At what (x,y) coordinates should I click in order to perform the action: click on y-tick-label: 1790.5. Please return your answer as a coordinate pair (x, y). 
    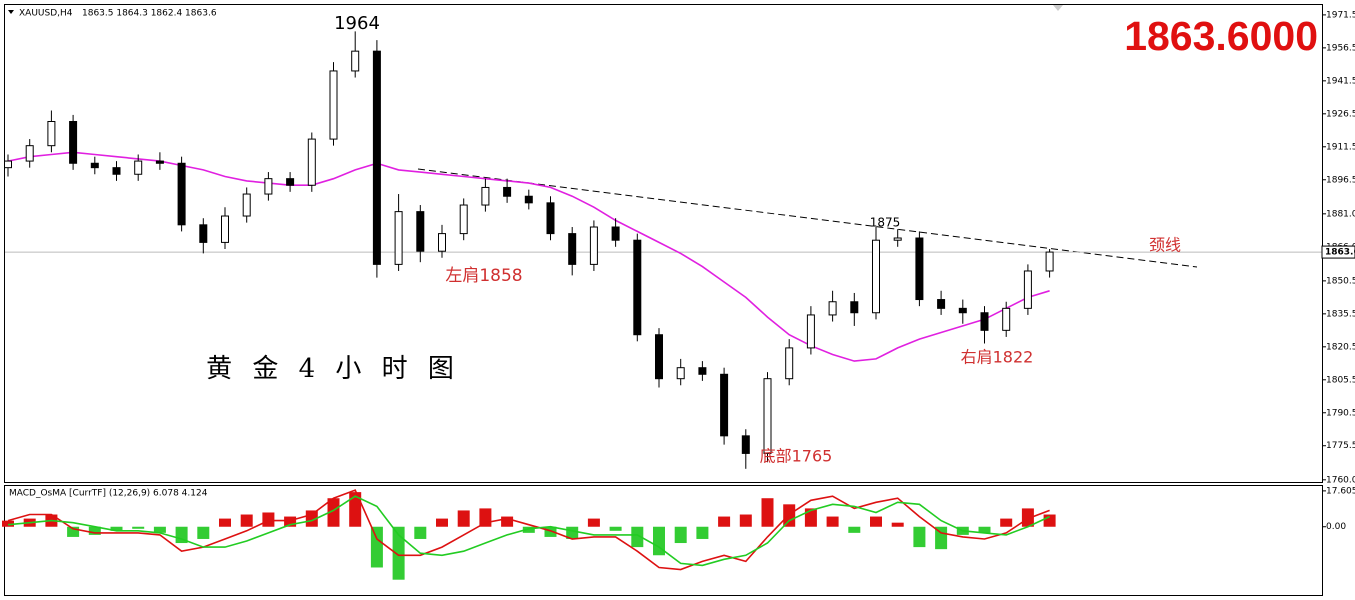
    Looking at the image, I should click on (1340, 413).